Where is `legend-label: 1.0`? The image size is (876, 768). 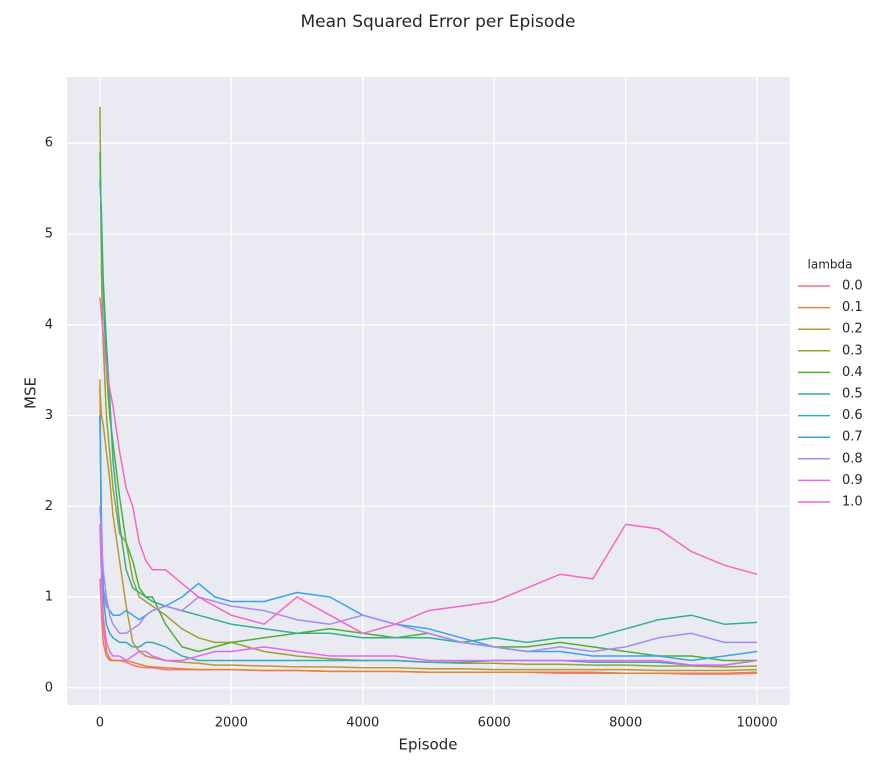 legend-label: 1.0 is located at coordinates (852, 502).